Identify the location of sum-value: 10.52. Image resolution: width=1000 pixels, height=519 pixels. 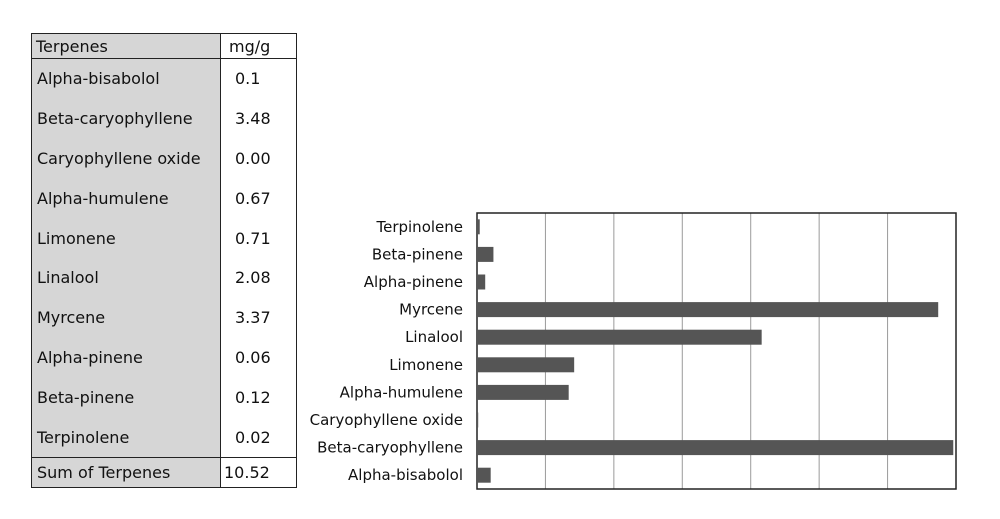
(258, 472).